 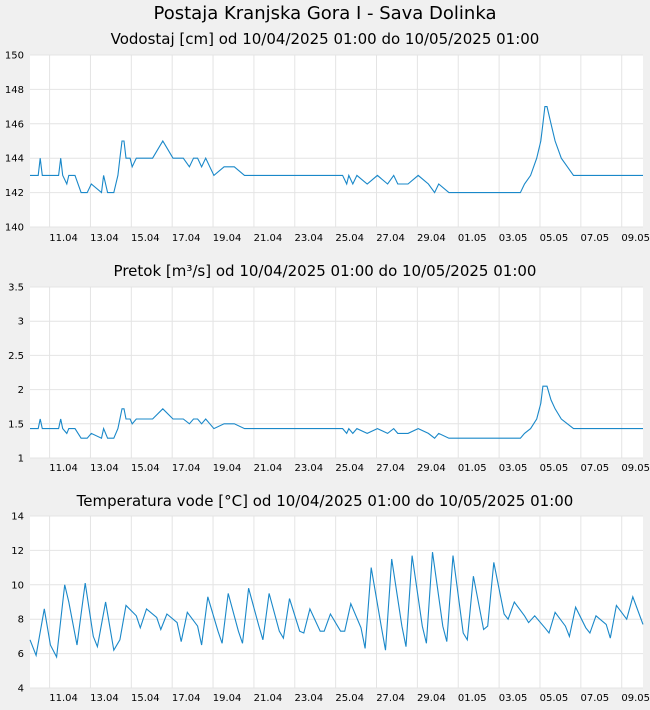 What do you see at coordinates (325, 13) in the screenshot?
I see `page-title: Postaja Kranjska Gora I - Sava Dolinka` at bounding box center [325, 13].